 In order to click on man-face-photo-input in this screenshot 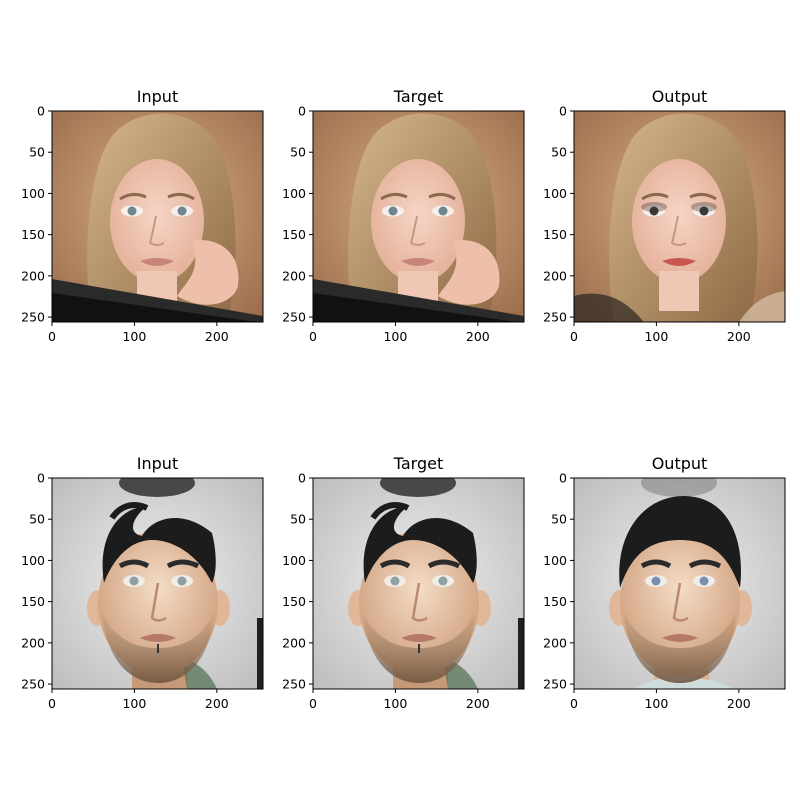, I will do `click(157, 583)`.